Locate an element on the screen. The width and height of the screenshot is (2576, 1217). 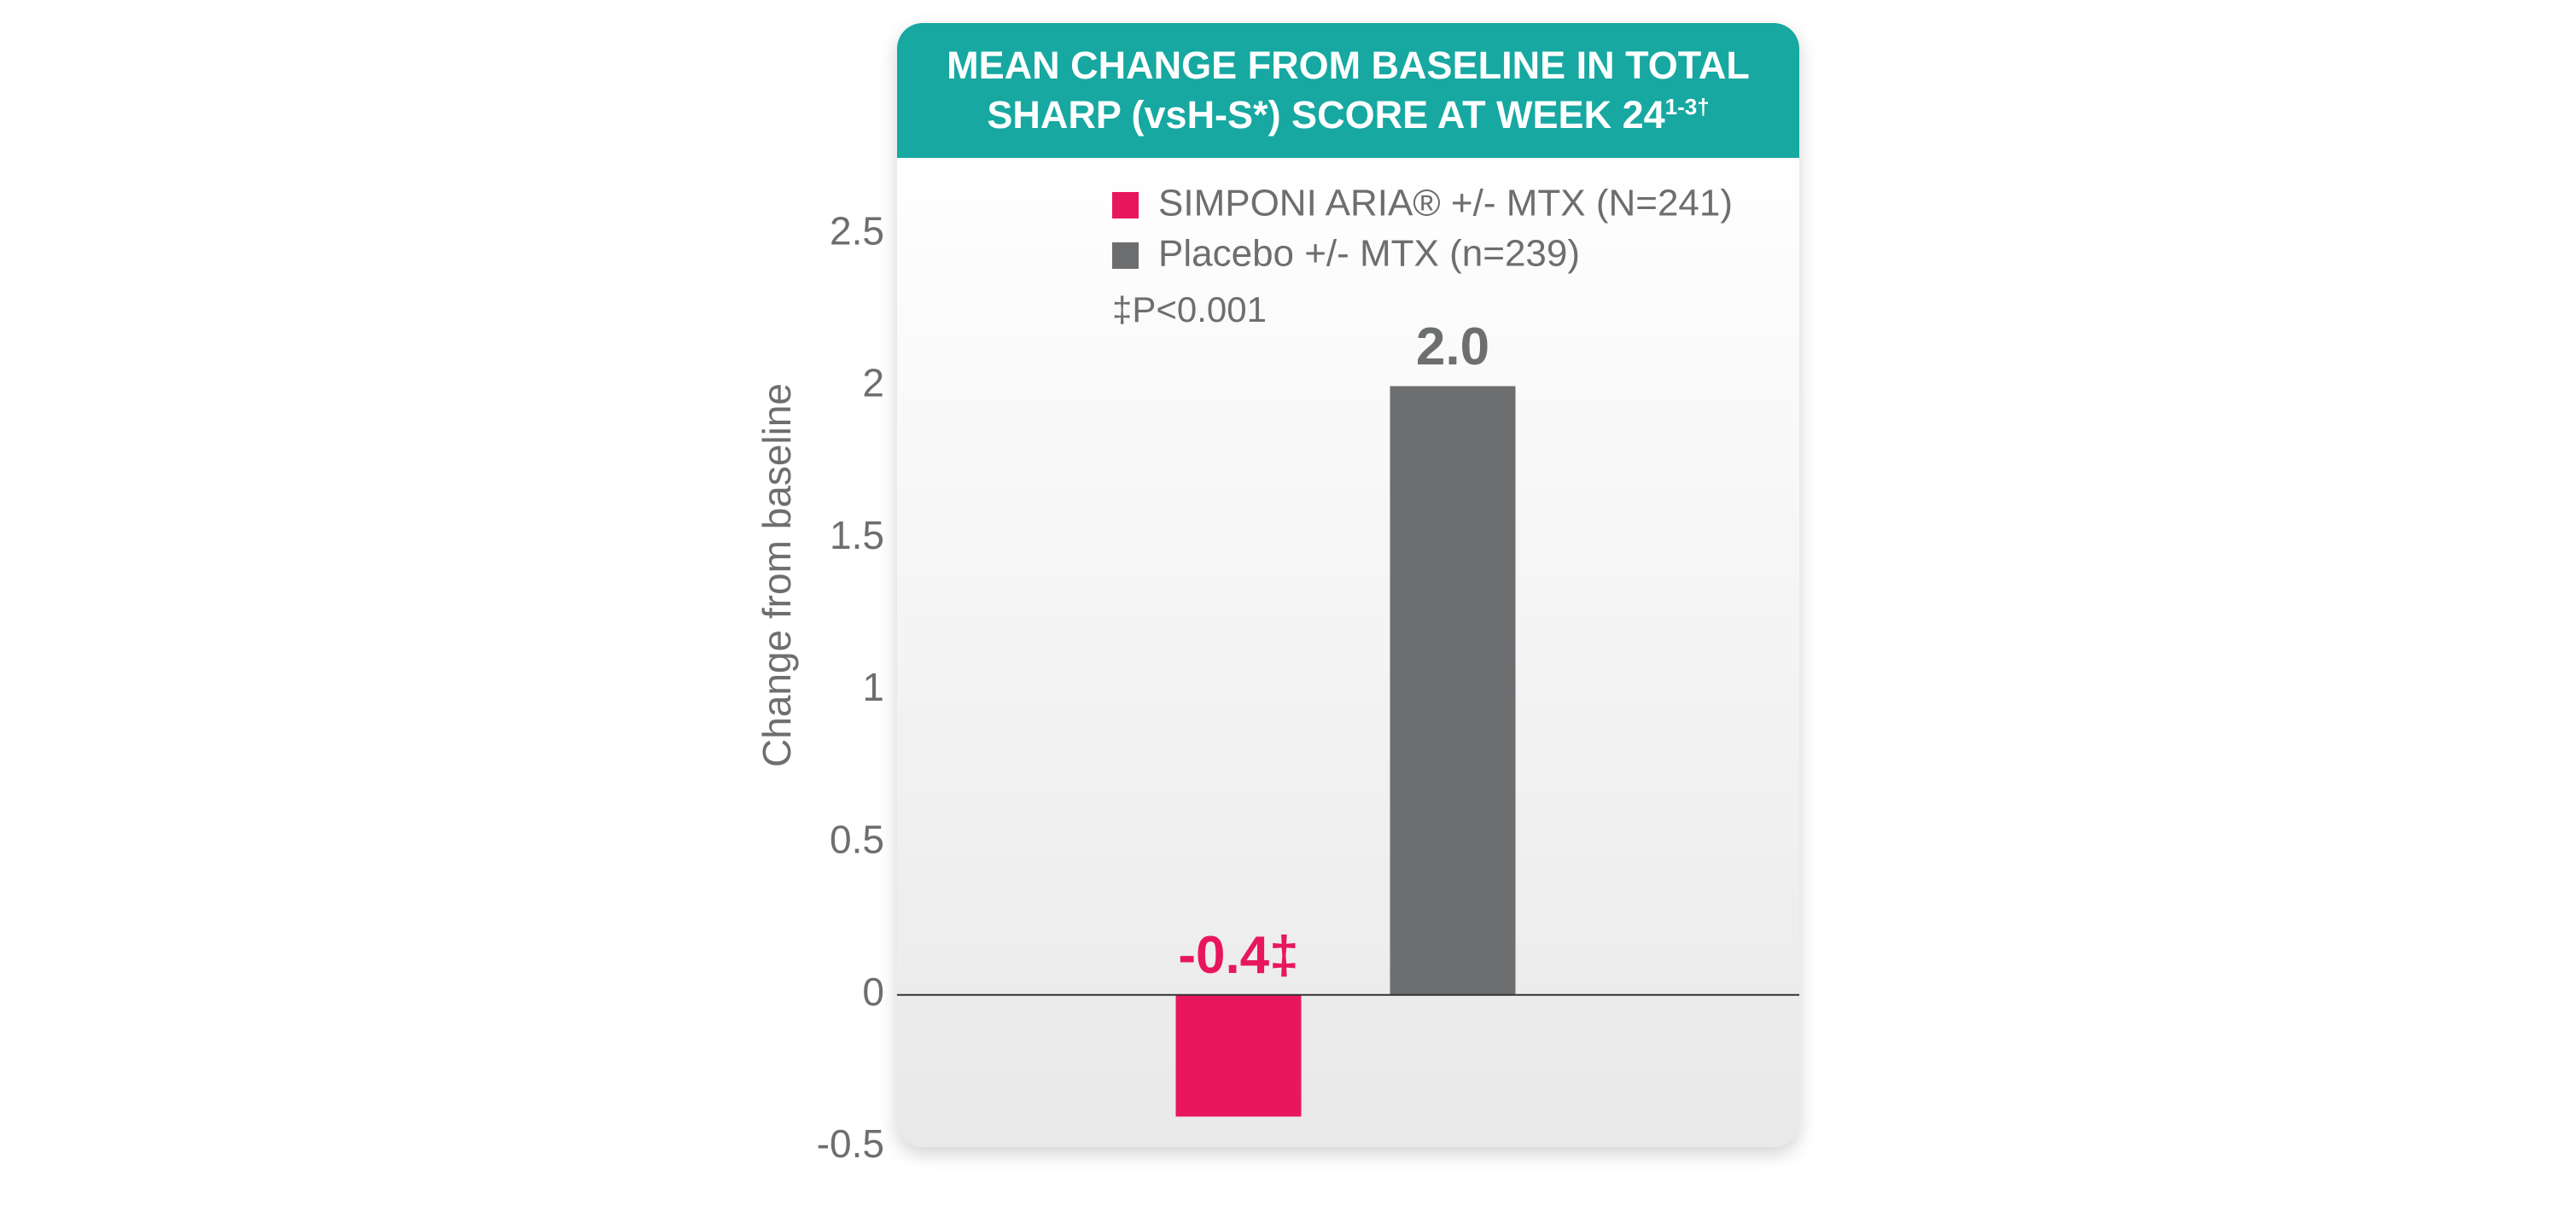
y-tick-label: 0.5 is located at coordinates (857, 840).